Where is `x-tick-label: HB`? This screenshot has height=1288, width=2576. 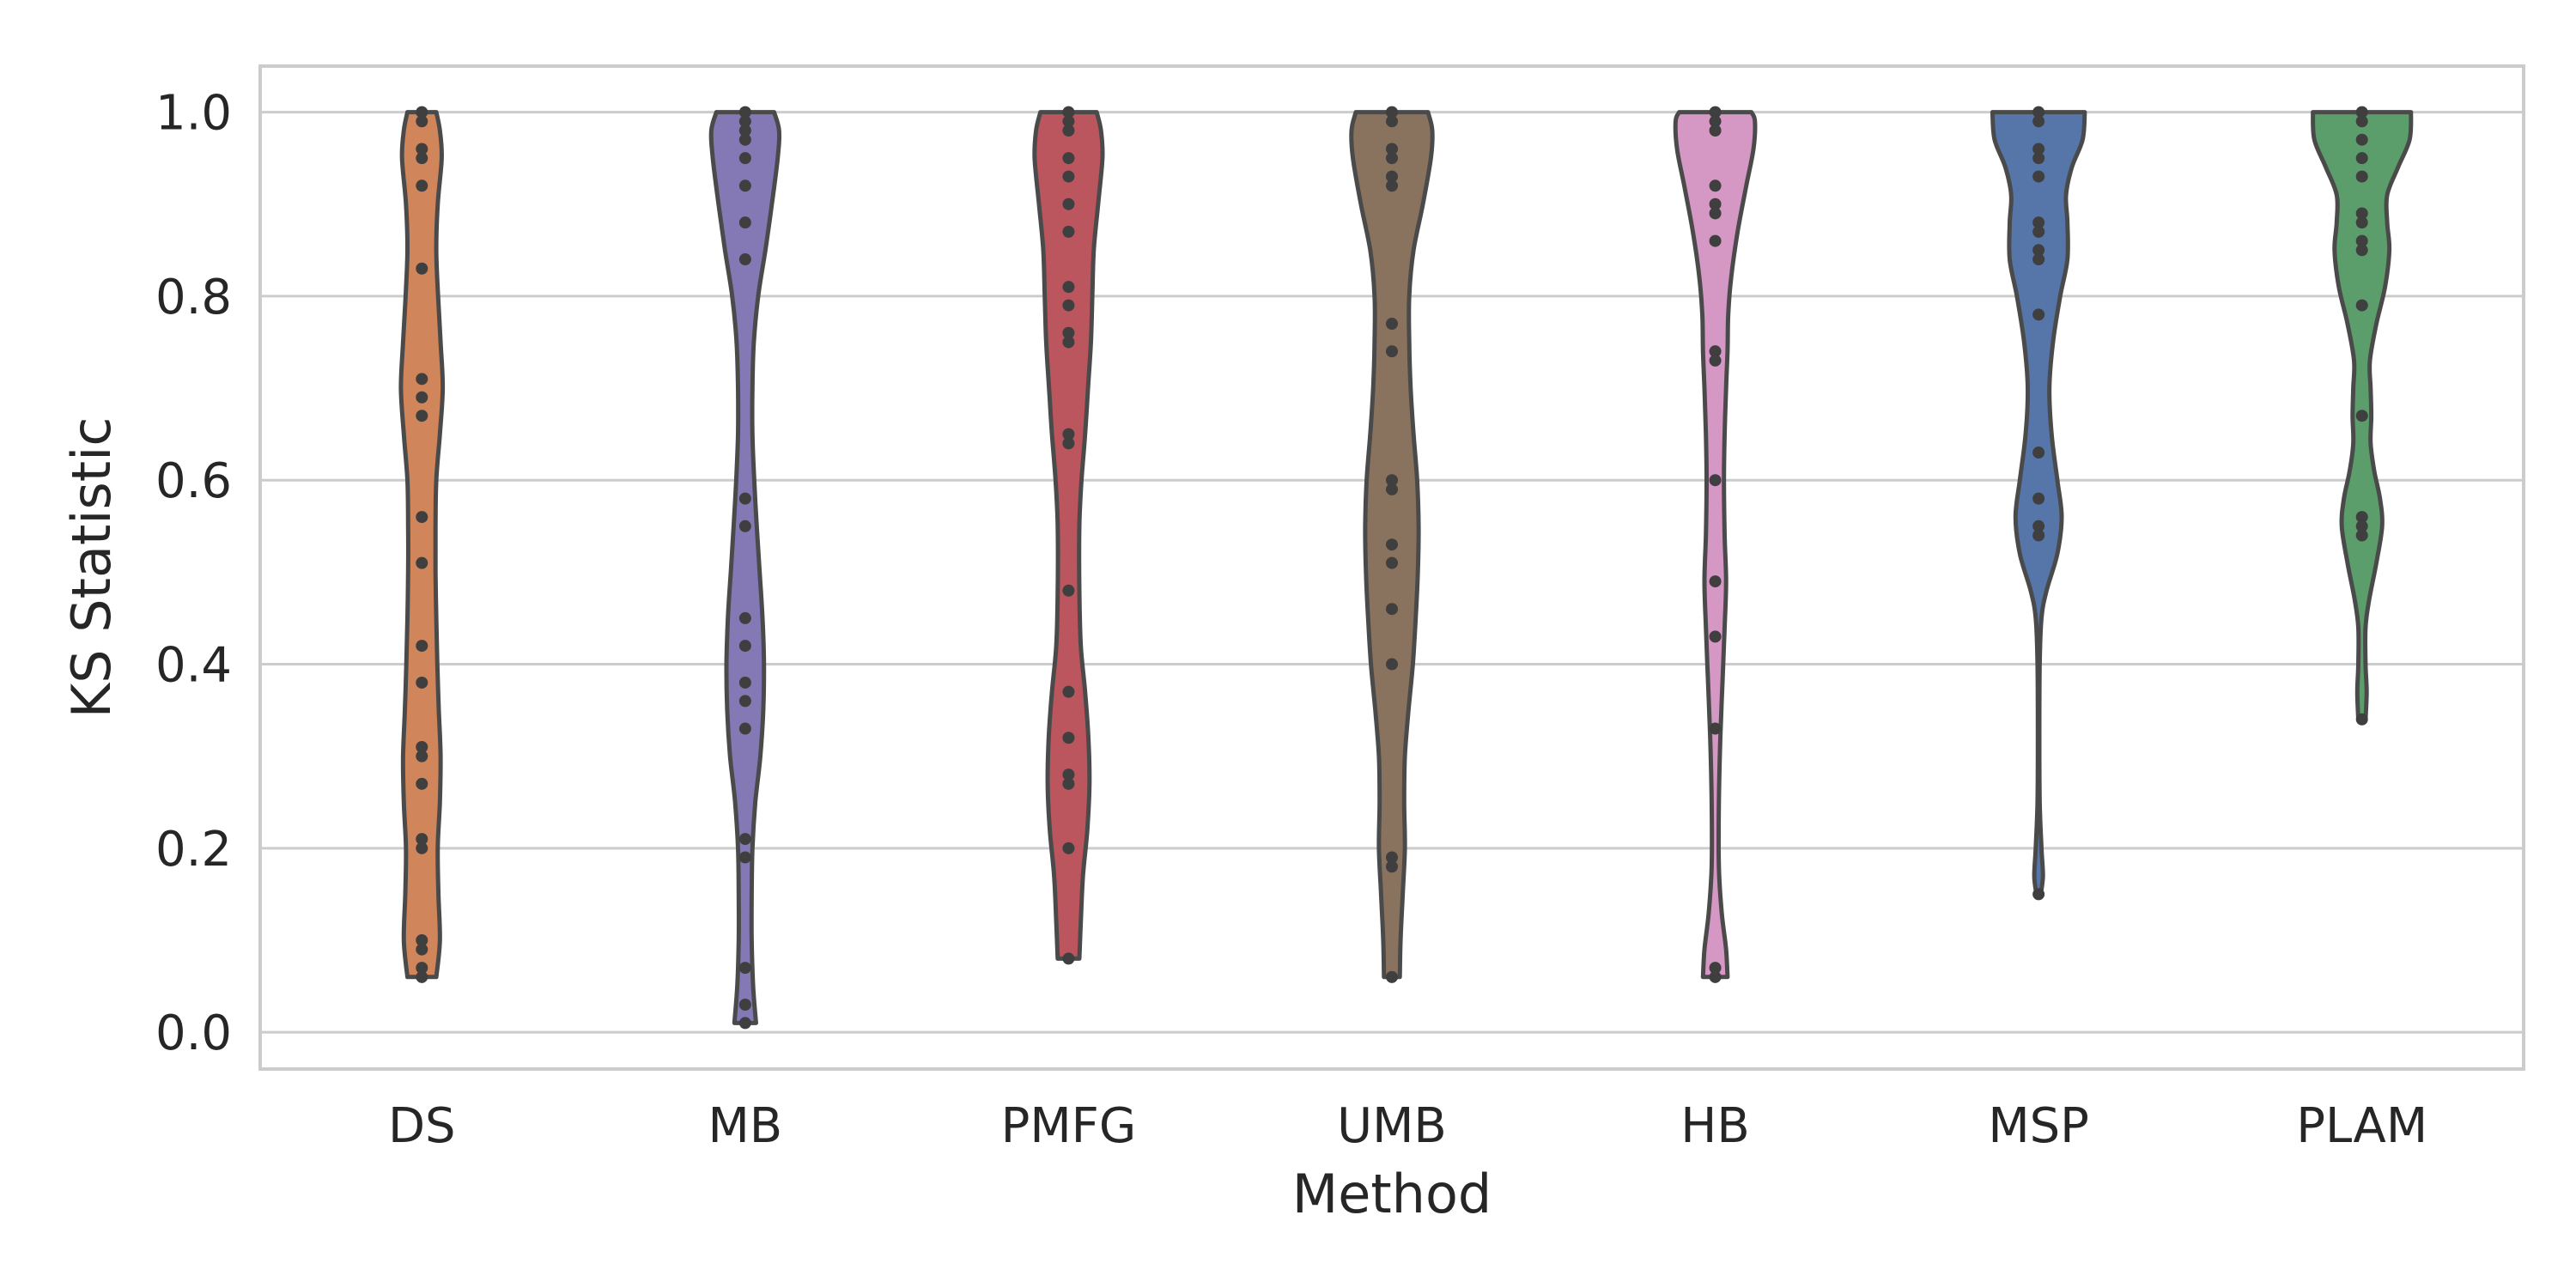
x-tick-label: HB is located at coordinates (1715, 1126).